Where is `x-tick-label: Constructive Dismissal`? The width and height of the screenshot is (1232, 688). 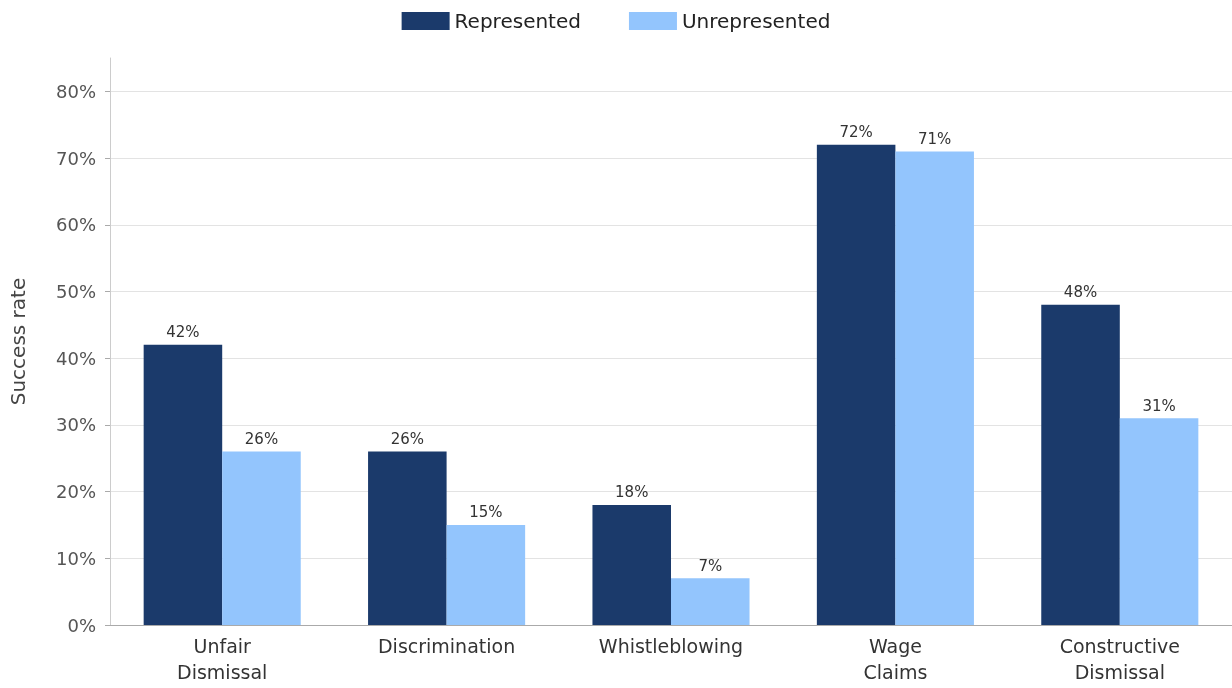
x-tick-label: Constructive Dismissal is located at coordinates (1119, 659).